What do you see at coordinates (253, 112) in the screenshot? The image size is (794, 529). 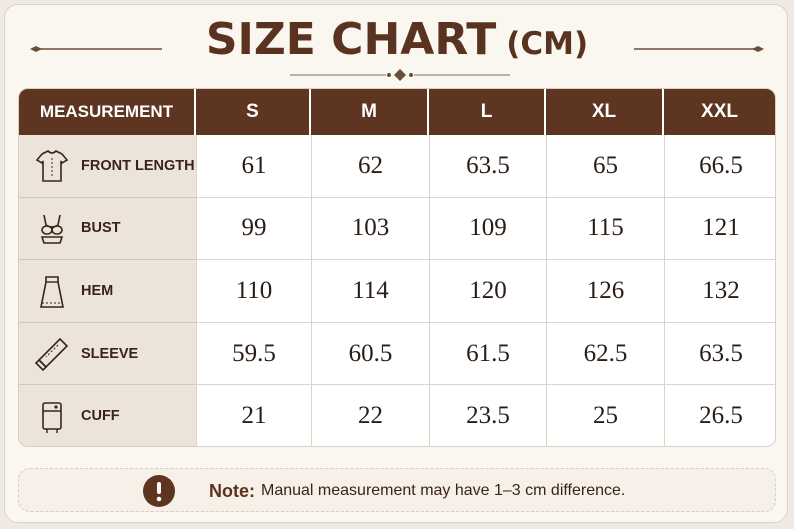 I see `column-header: S` at bounding box center [253, 112].